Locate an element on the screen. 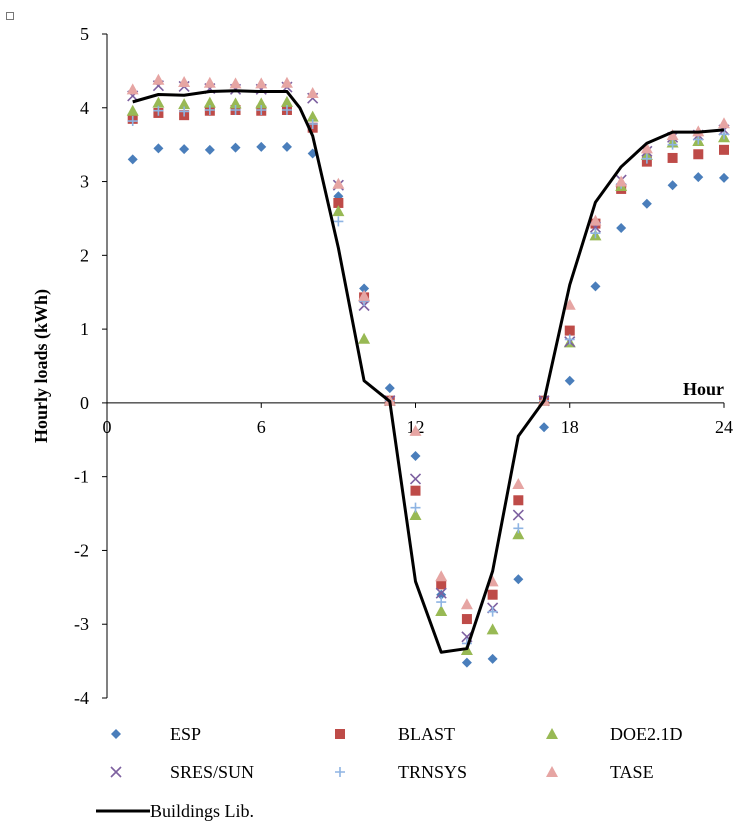 Image resolution: width=737 pixels, height=822 pixels. x-tick-label: 24 is located at coordinates (724, 427).